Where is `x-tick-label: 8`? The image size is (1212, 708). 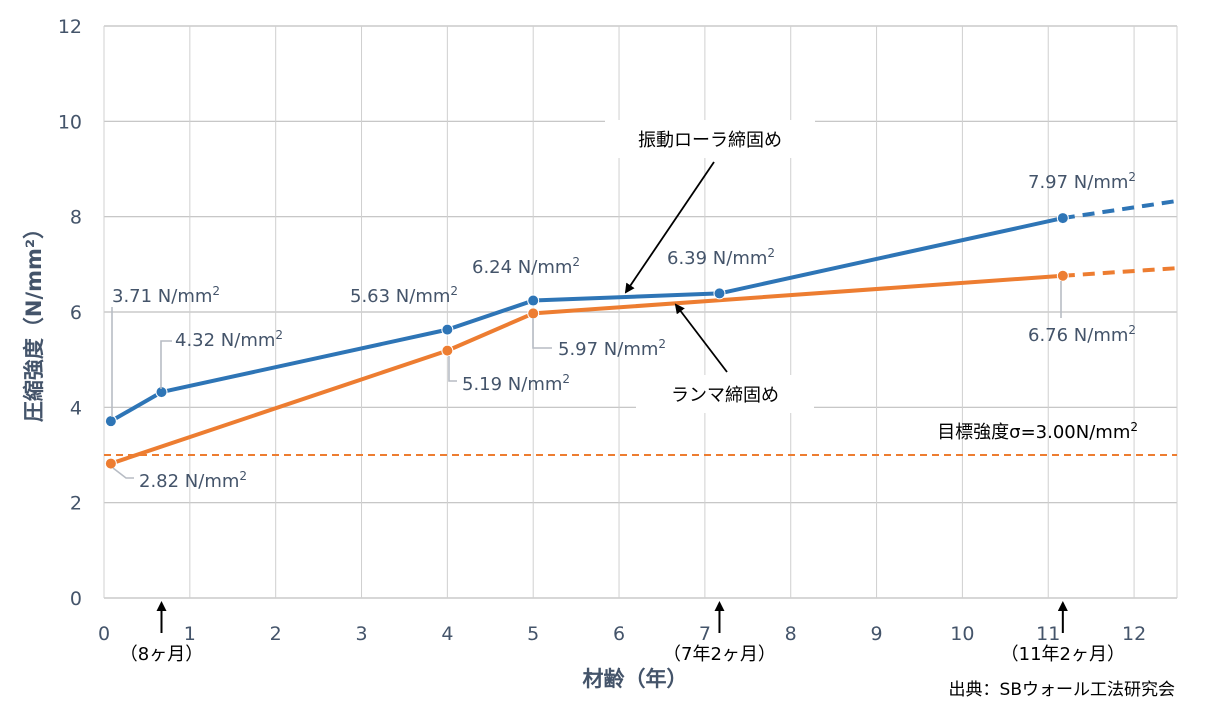 x-tick-label: 8 is located at coordinates (791, 634).